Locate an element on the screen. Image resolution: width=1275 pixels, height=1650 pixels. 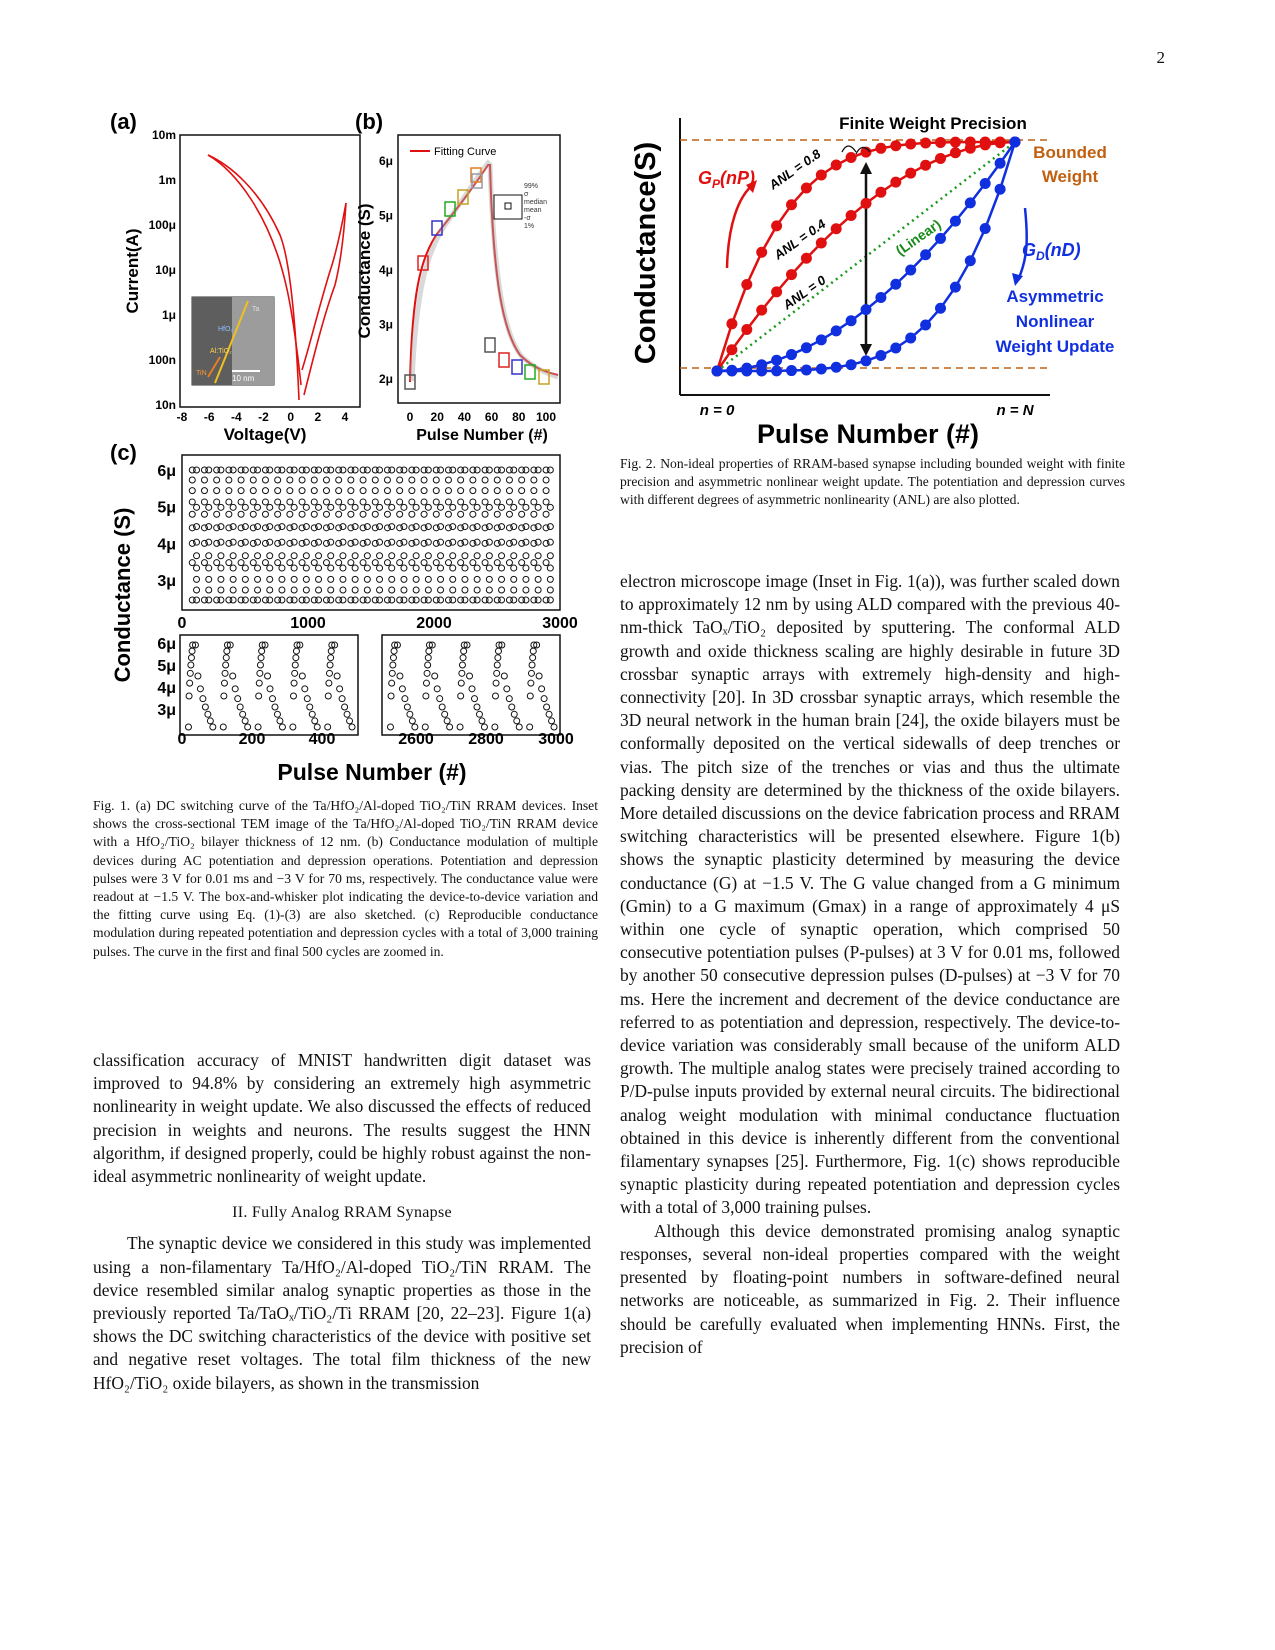
fig1c-xlabel: Pulse Number (#) is located at coordinates (371, 772).